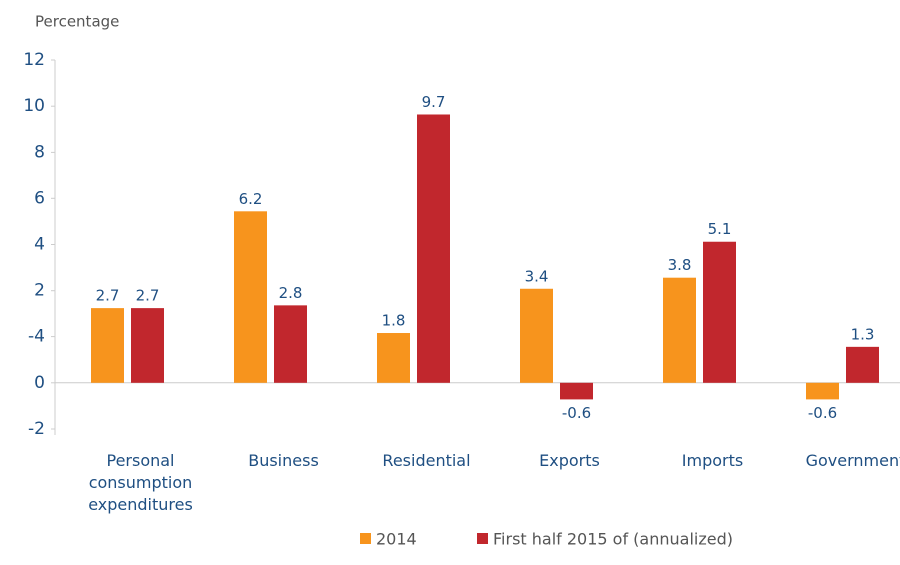 The width and height of the screenshot is (900, 565). What do you see at coordinates (852, 460) in the screenshot?
I see `x-tick-label: Government` at bounding box center [852, 460].